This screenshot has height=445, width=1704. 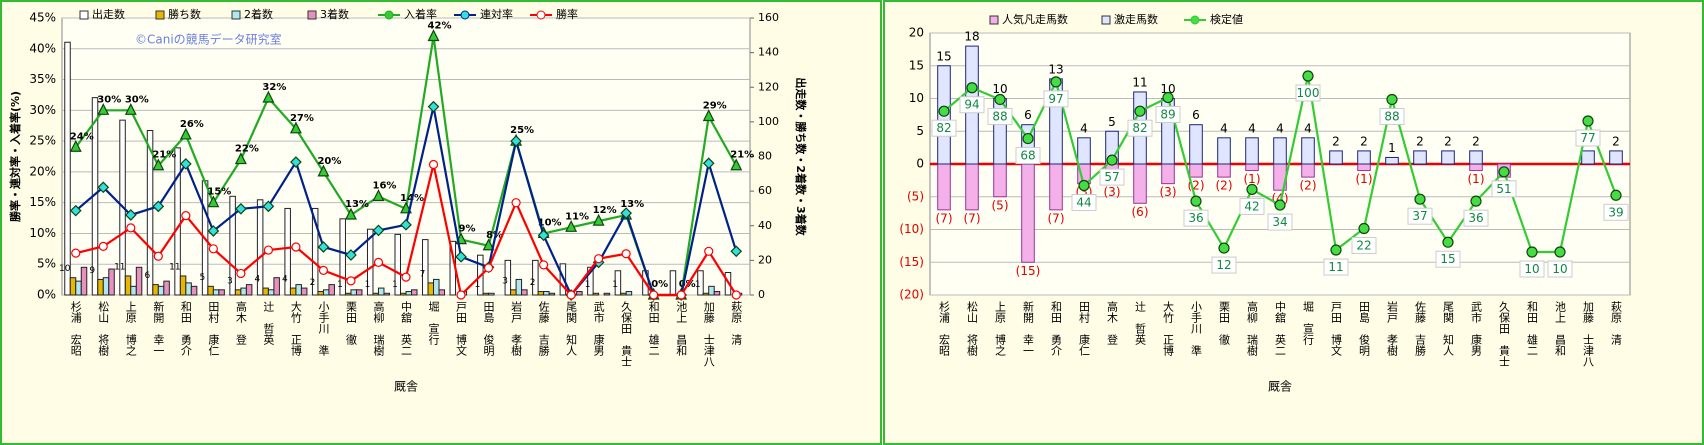 I want to click on y-tick-label: 5%, so click(x=46, y=264).